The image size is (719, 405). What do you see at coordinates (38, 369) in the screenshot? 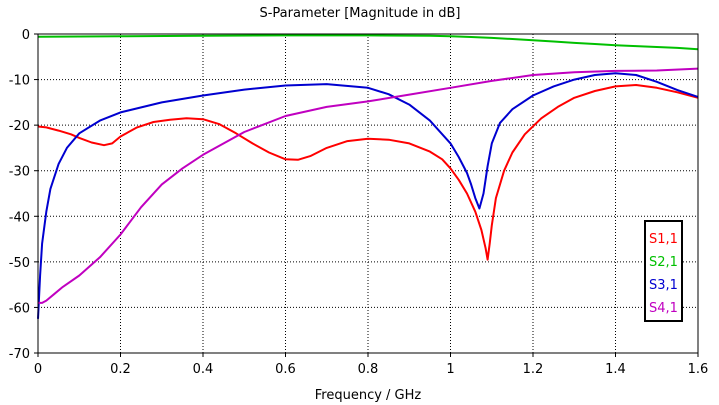
I see `x-tick-label: 0` at bounding box center [38, 369].